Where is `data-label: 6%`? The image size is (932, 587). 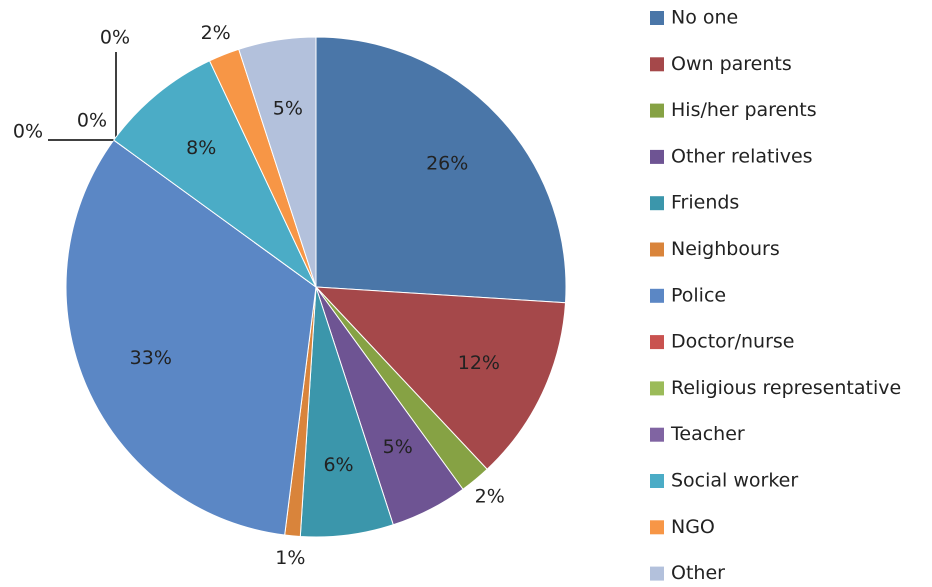 data-label: 6% is located at coordinates (338, 465).